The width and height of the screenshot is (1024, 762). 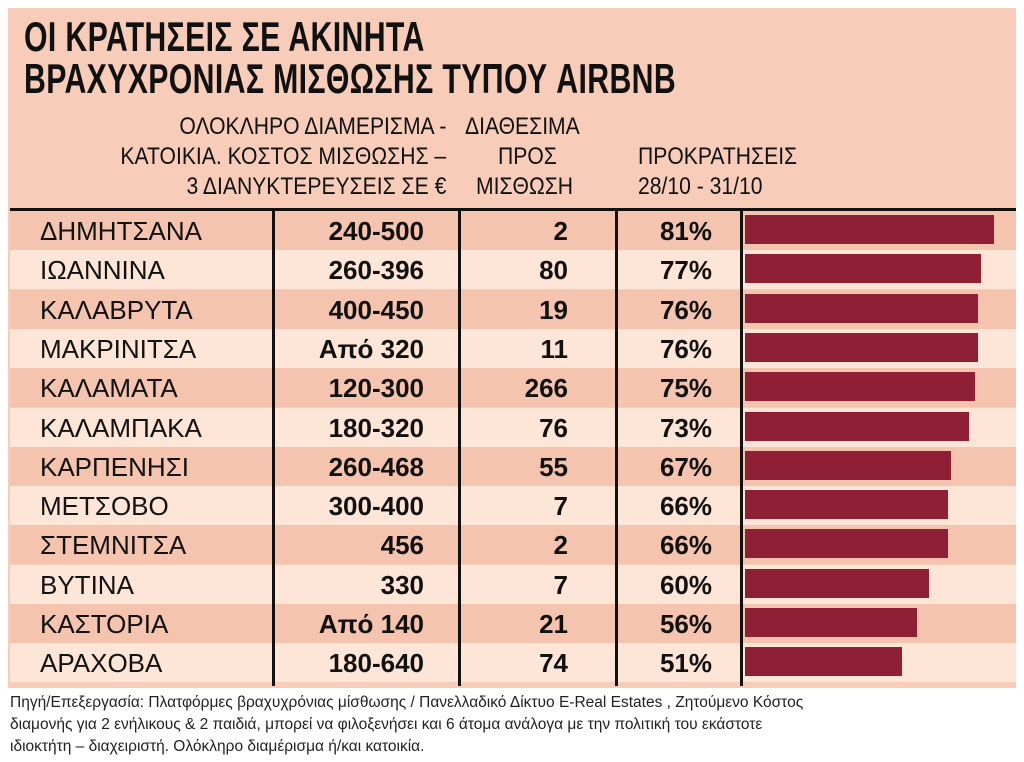 What do you see at coordinates (371, 624) in the screenshot?
I see `cost-value: Από 140` at bounding box center [371, 624].